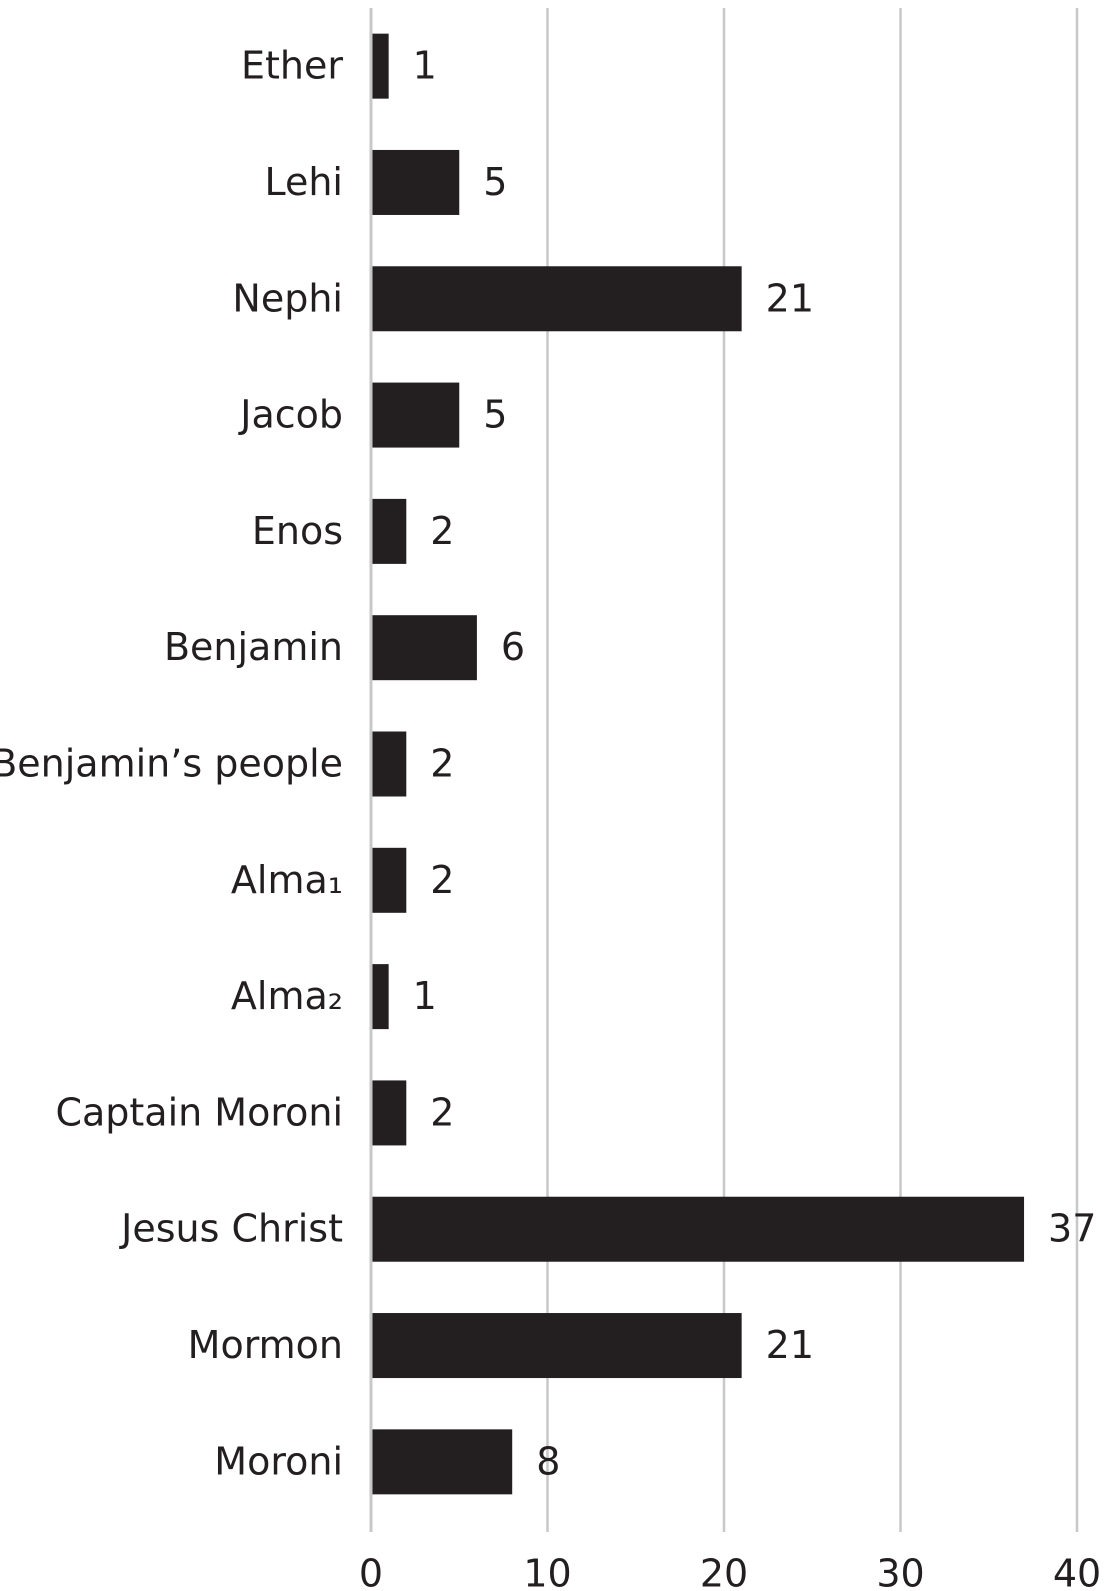 This screenshot has height=1591, width=1120. What do you see at coordinates (253, 647) in the screenshot?
I see `y-tick-label: Benjamin` at bounding box center [253, 647].